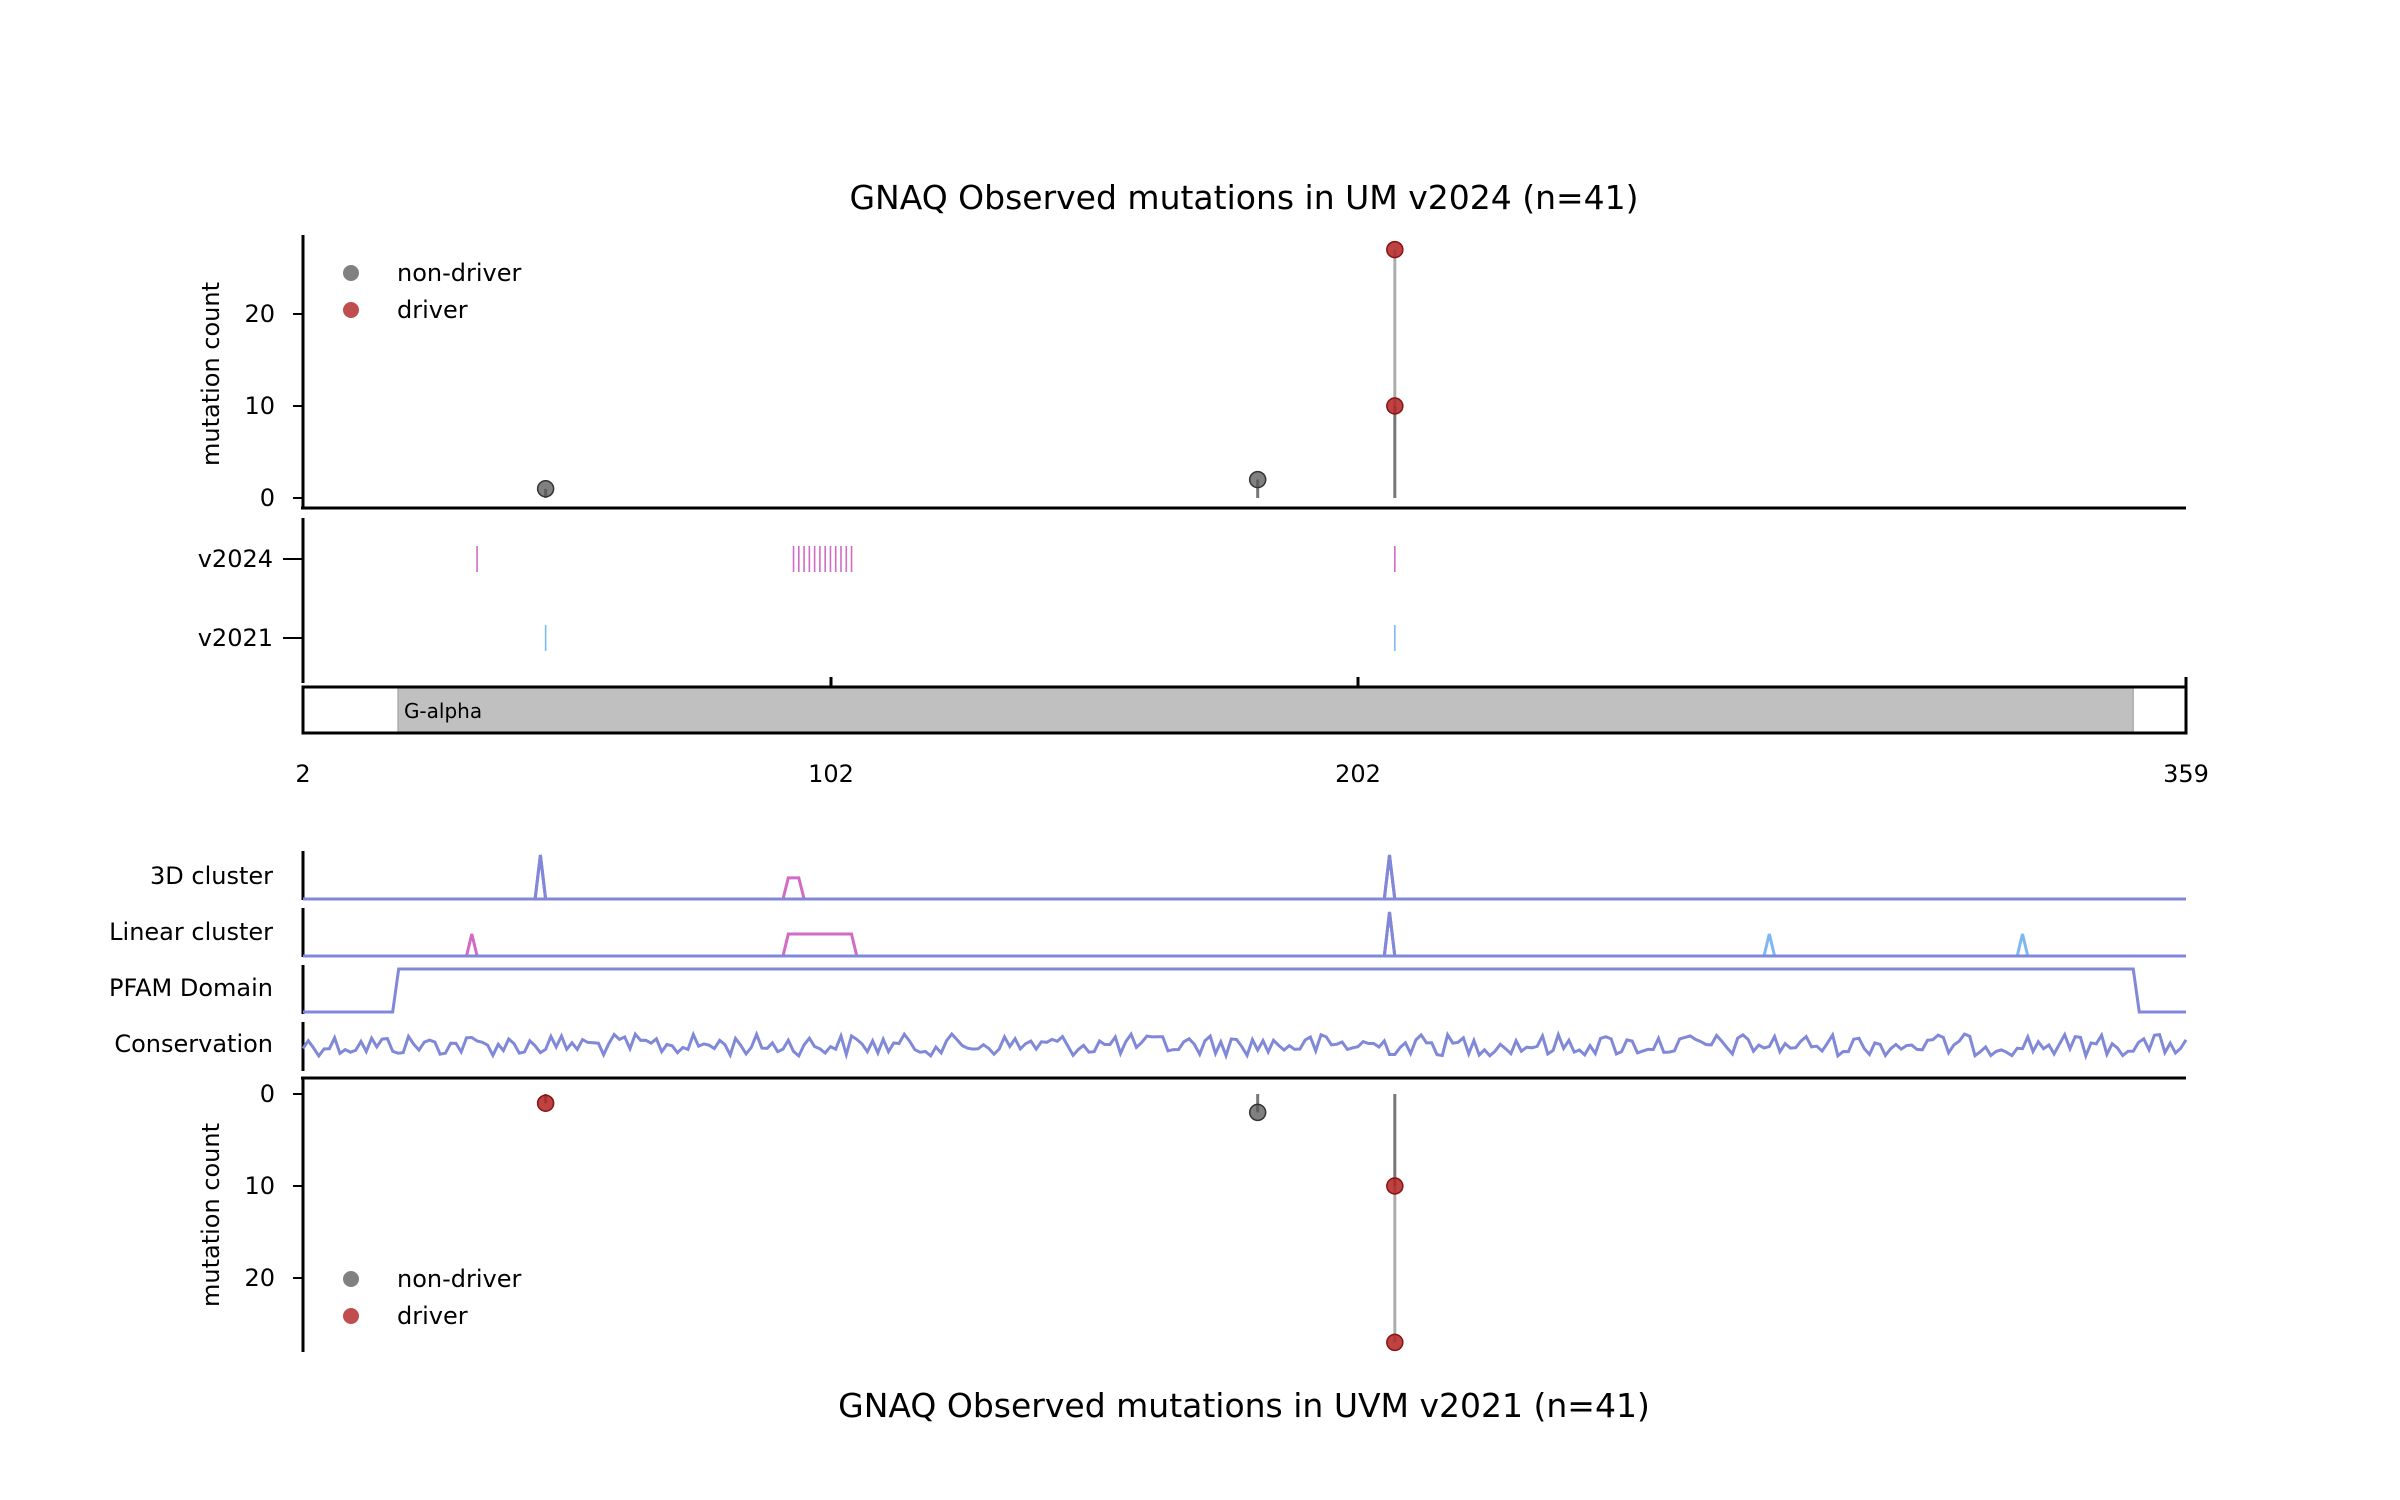 Image resolution: width=2400 pixels, height=1500 pixels. Describe the element at coordinates (2186, 774) in the screenshot. I see `x-tick-label-359: 359` at that location.